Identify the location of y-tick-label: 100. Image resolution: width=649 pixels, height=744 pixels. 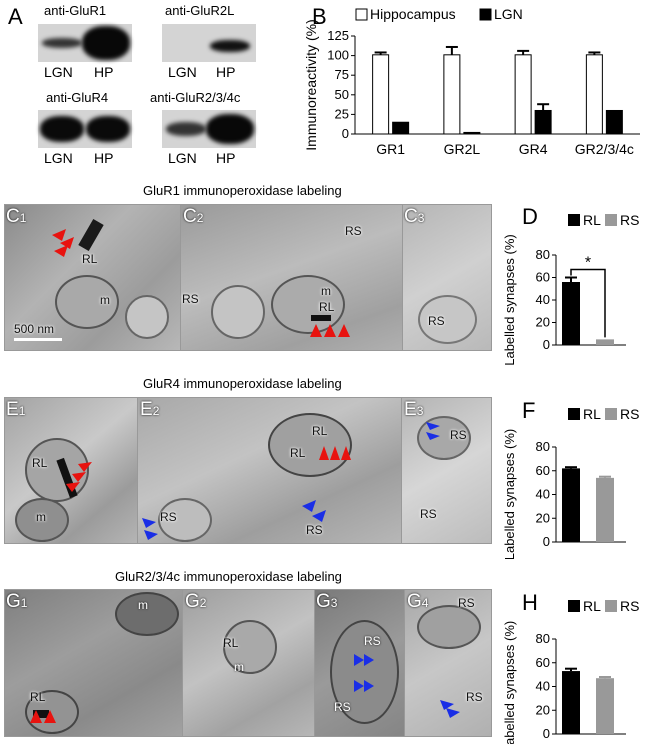
(338, 55).